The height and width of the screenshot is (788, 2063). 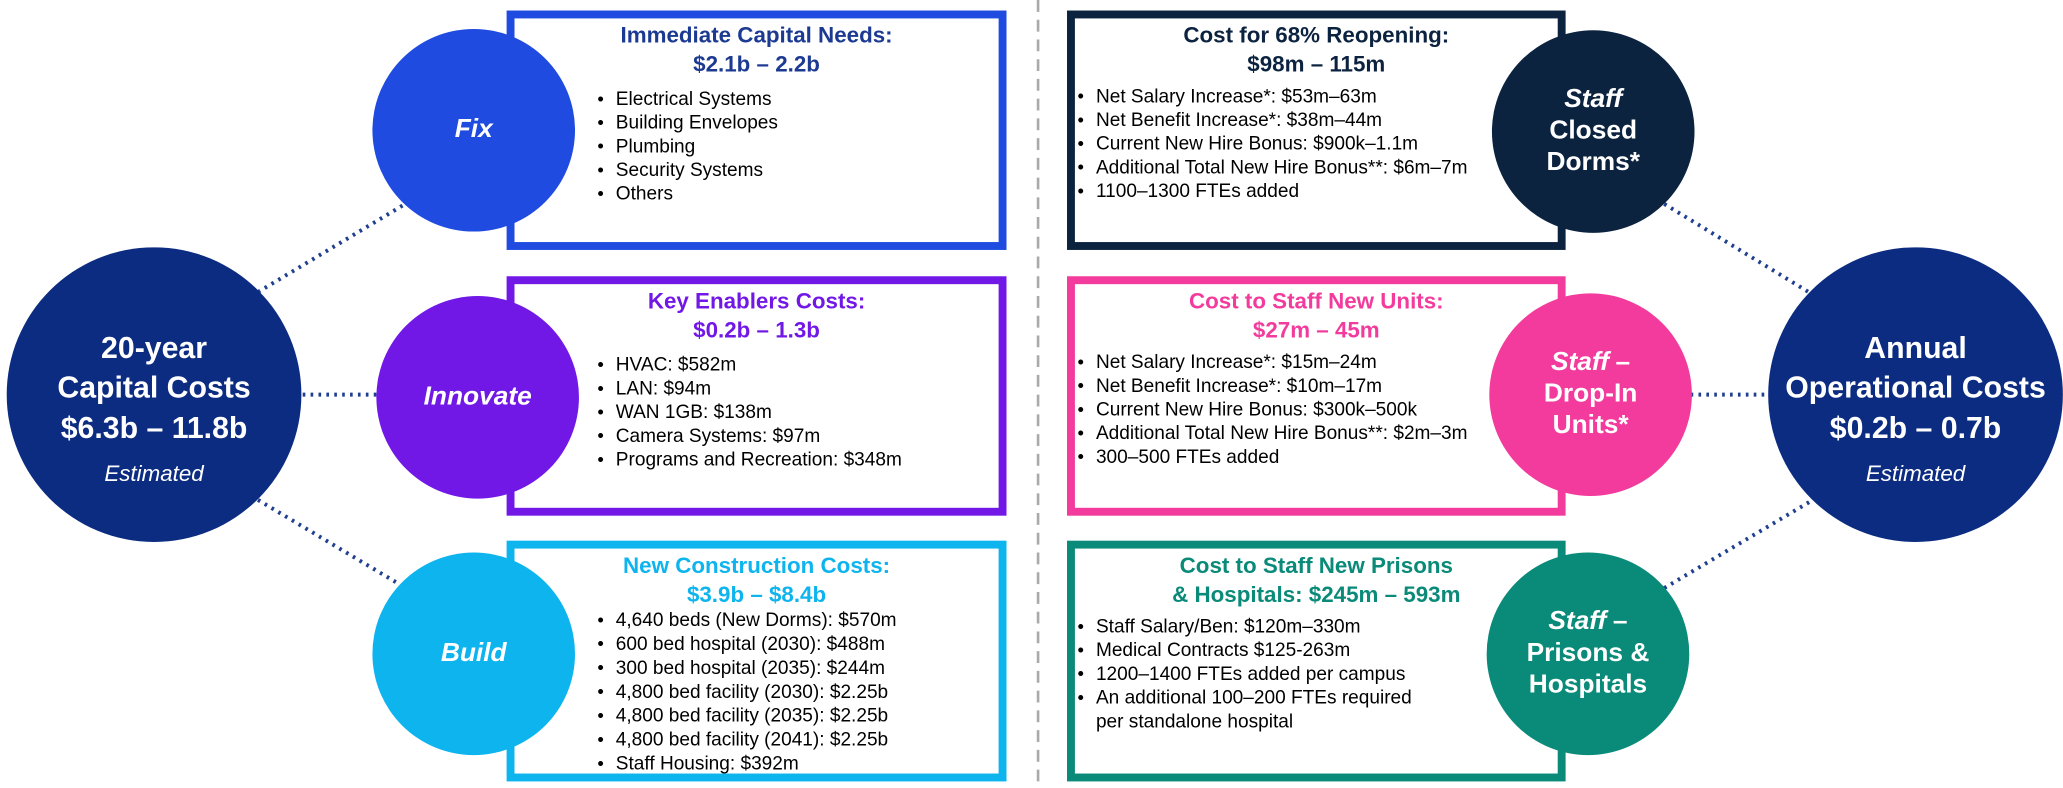 I want to click on circle-label: Closed, so click(x=1593, y=130).